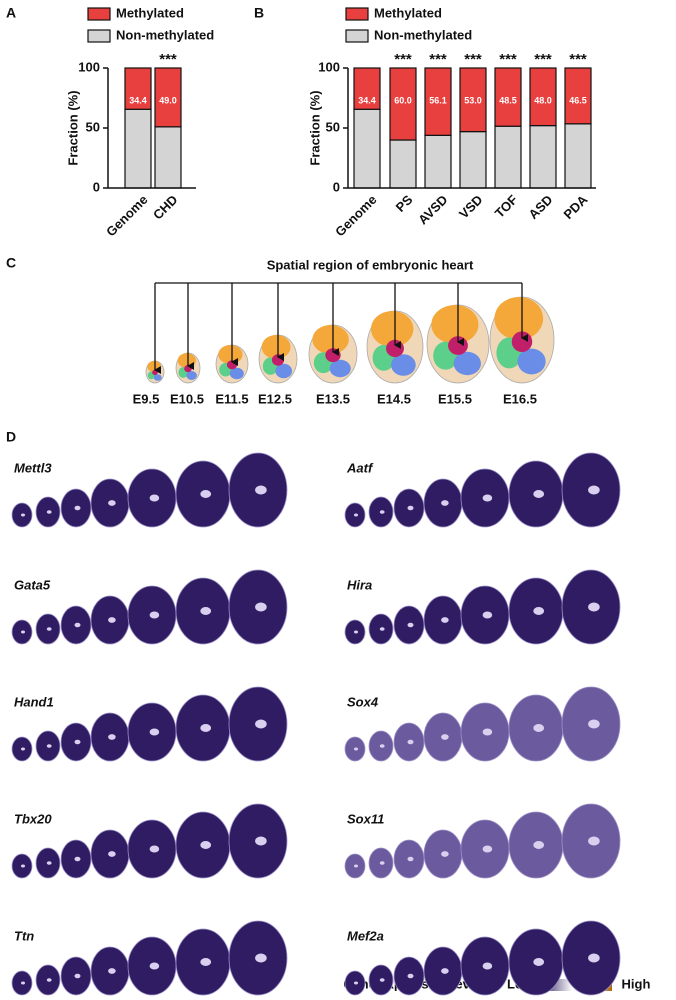  I want to click on gene-label: Gata5, so click(32, 584).